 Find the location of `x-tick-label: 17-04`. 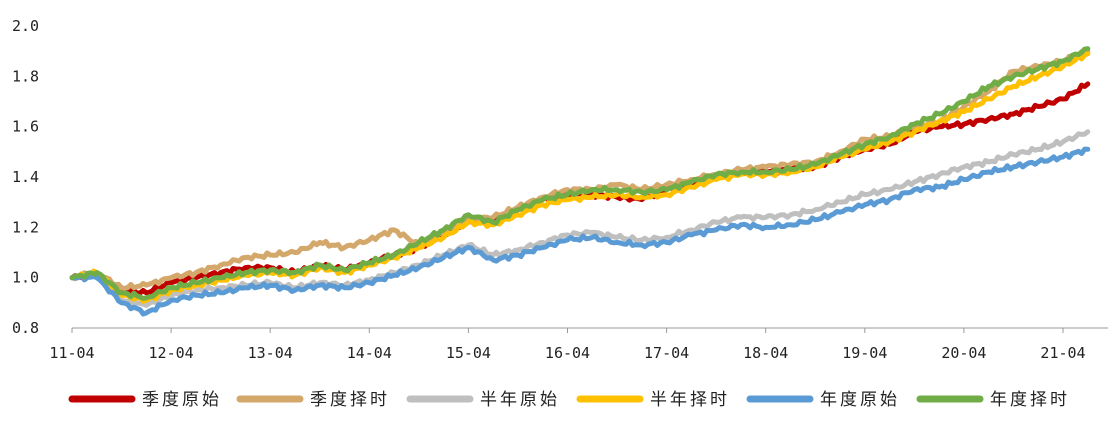

x-tick-label: 17-04 is located at coordinates (666, 353).